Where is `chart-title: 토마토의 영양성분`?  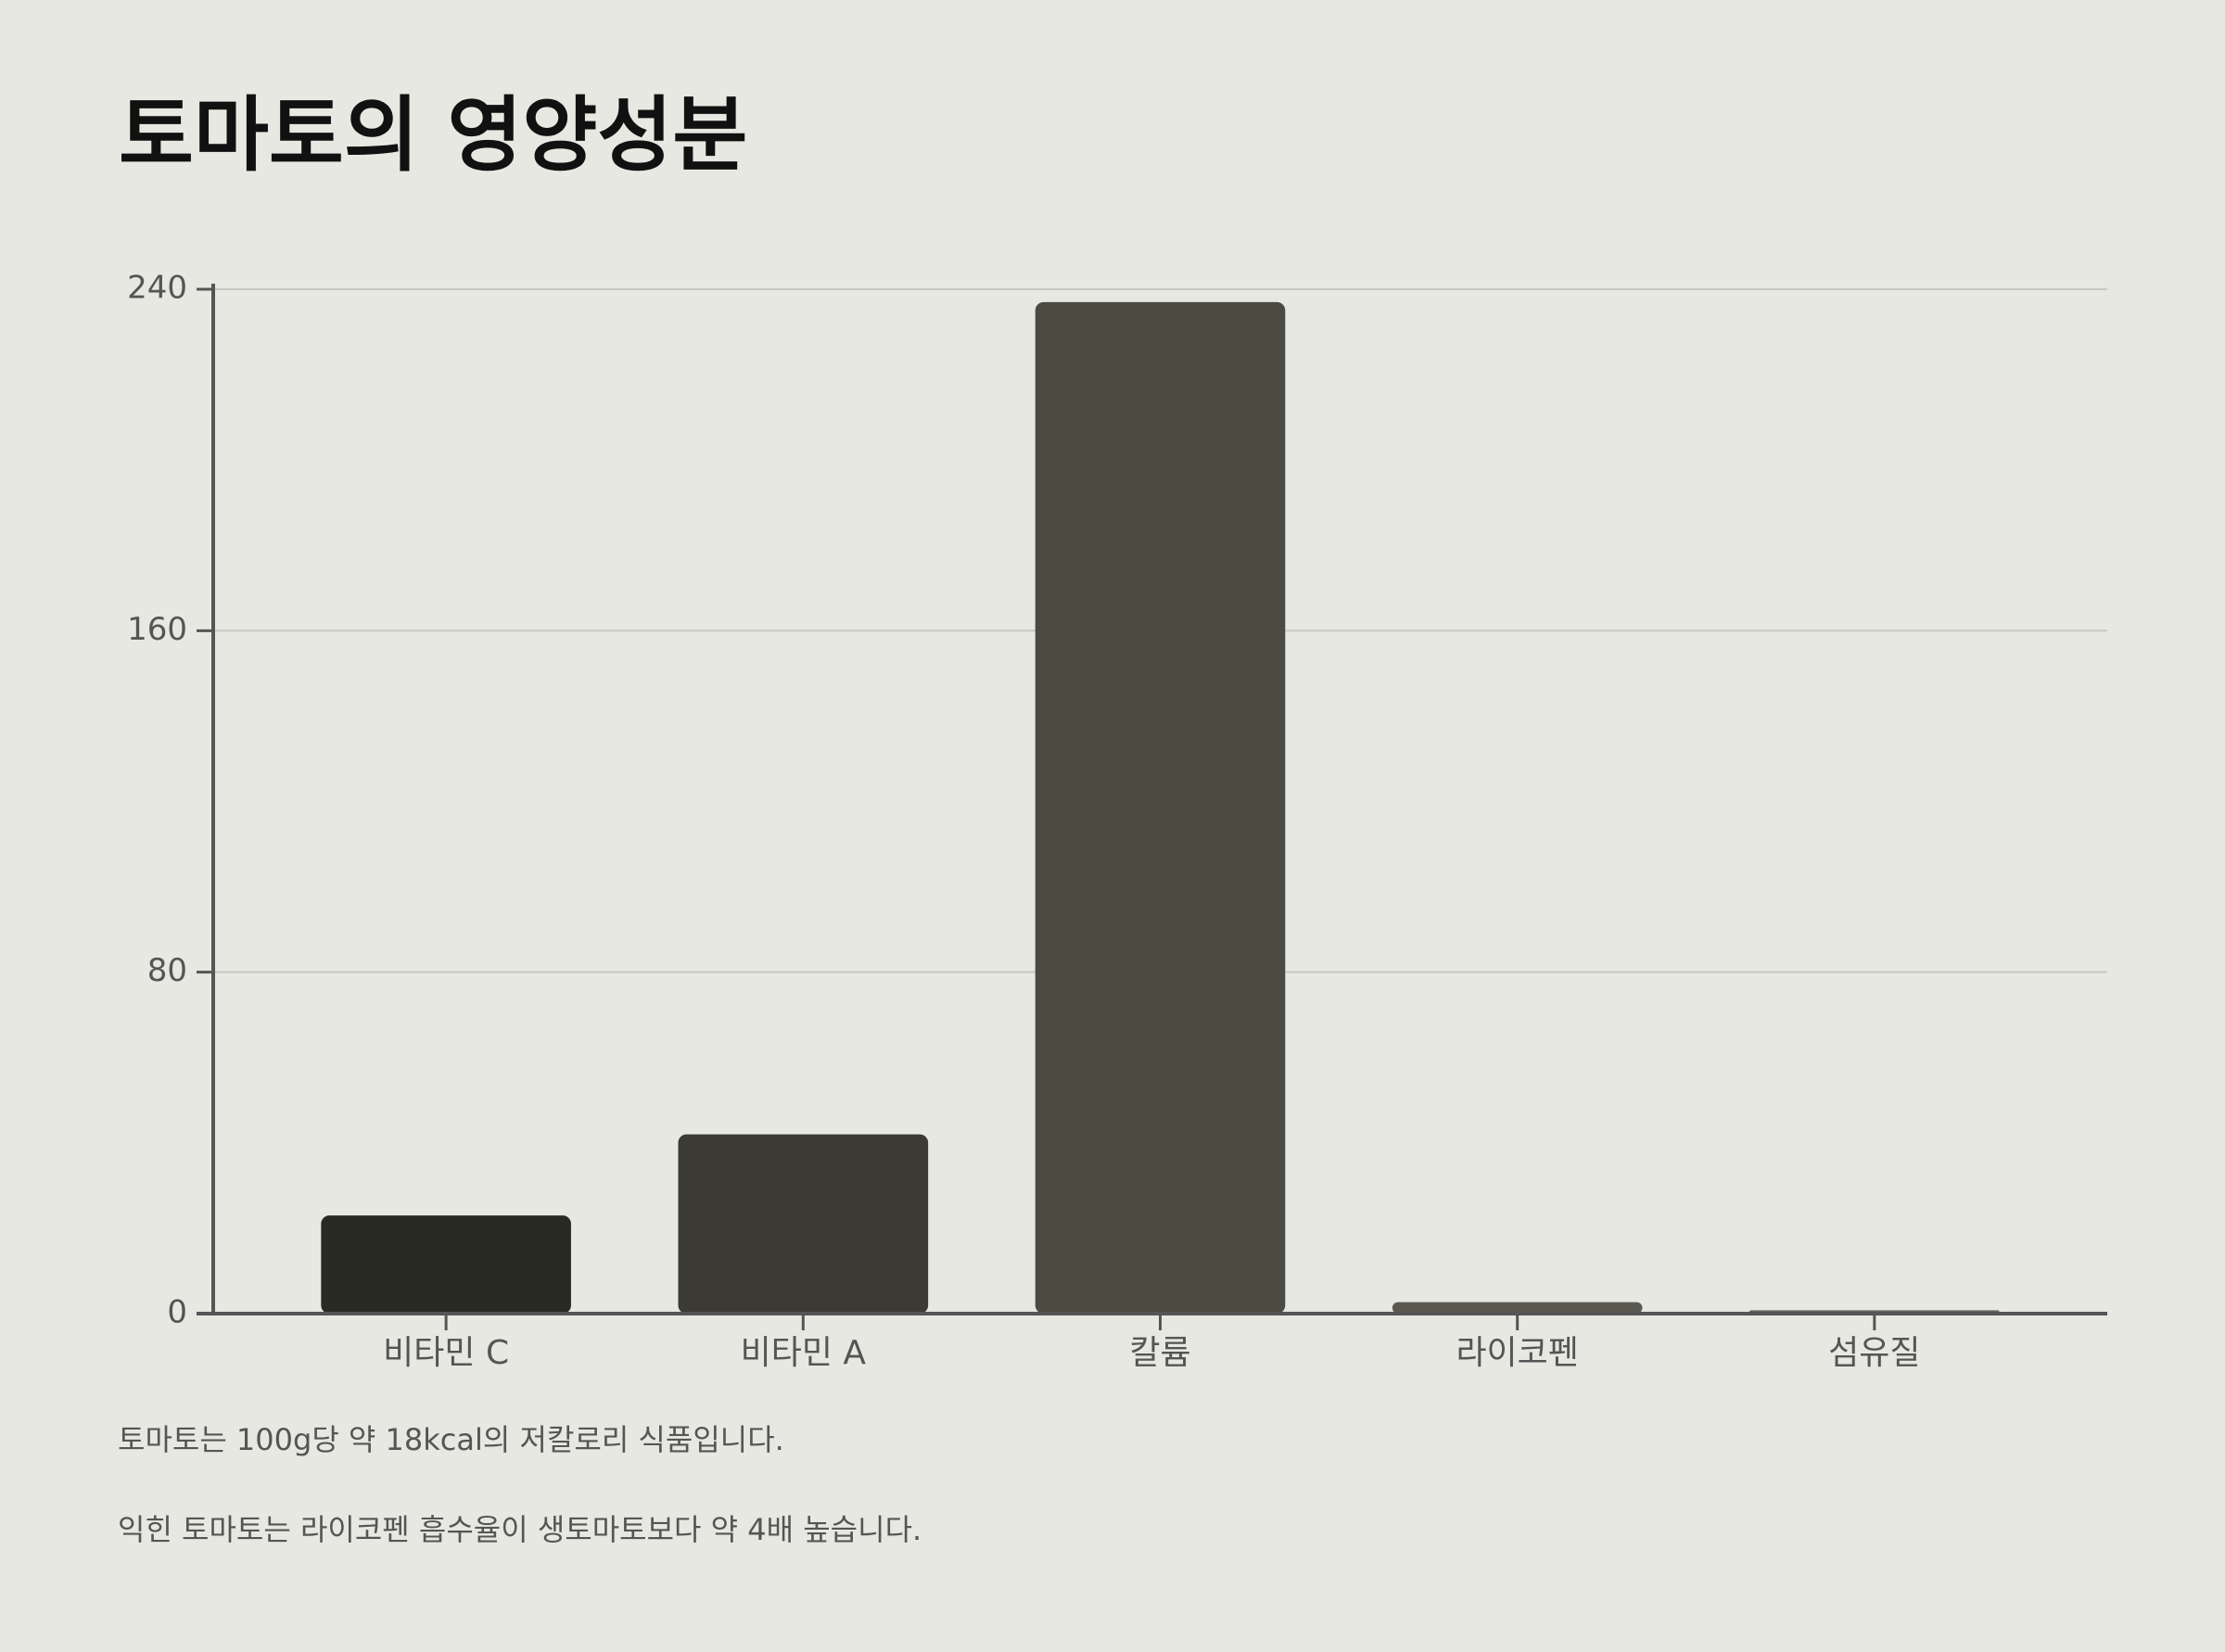 chart-title: 토마토의 영양성분 is located at coordinates (433, 135).